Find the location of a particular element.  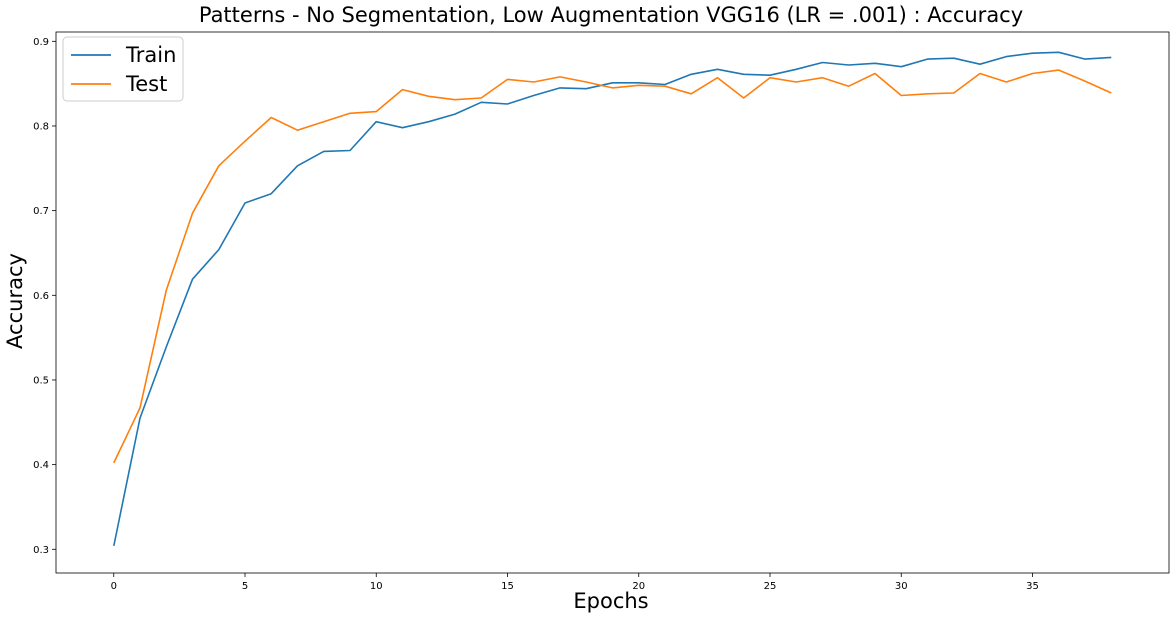

legend: Train Test is located at coordinates (123, 69).